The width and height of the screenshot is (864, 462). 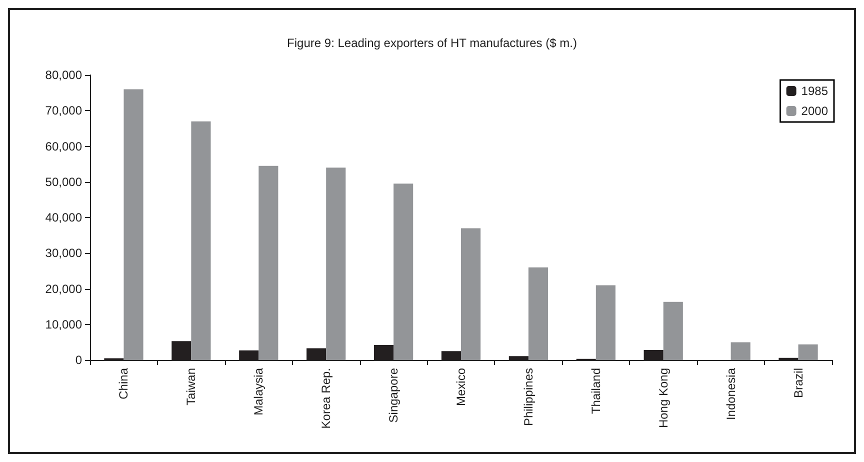 I want to click on y-tick-label: 50,000, so click(x=63, y=181).